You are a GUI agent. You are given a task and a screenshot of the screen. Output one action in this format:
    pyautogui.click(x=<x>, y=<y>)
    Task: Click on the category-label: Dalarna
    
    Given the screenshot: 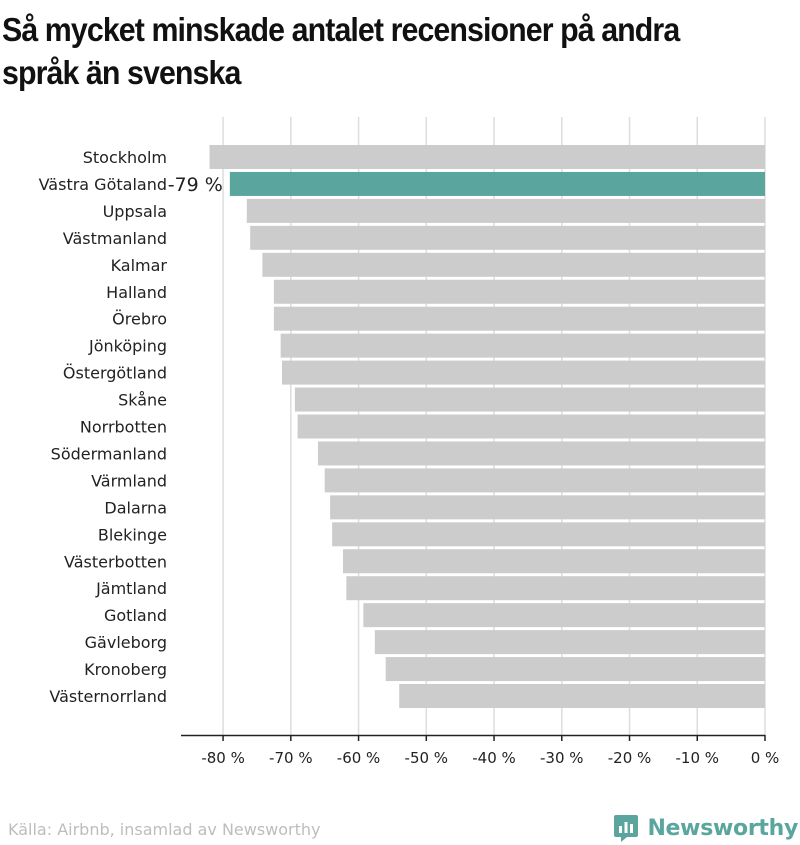 What is the action you would take?
    pyautogui.click(x=135, y=507)
    